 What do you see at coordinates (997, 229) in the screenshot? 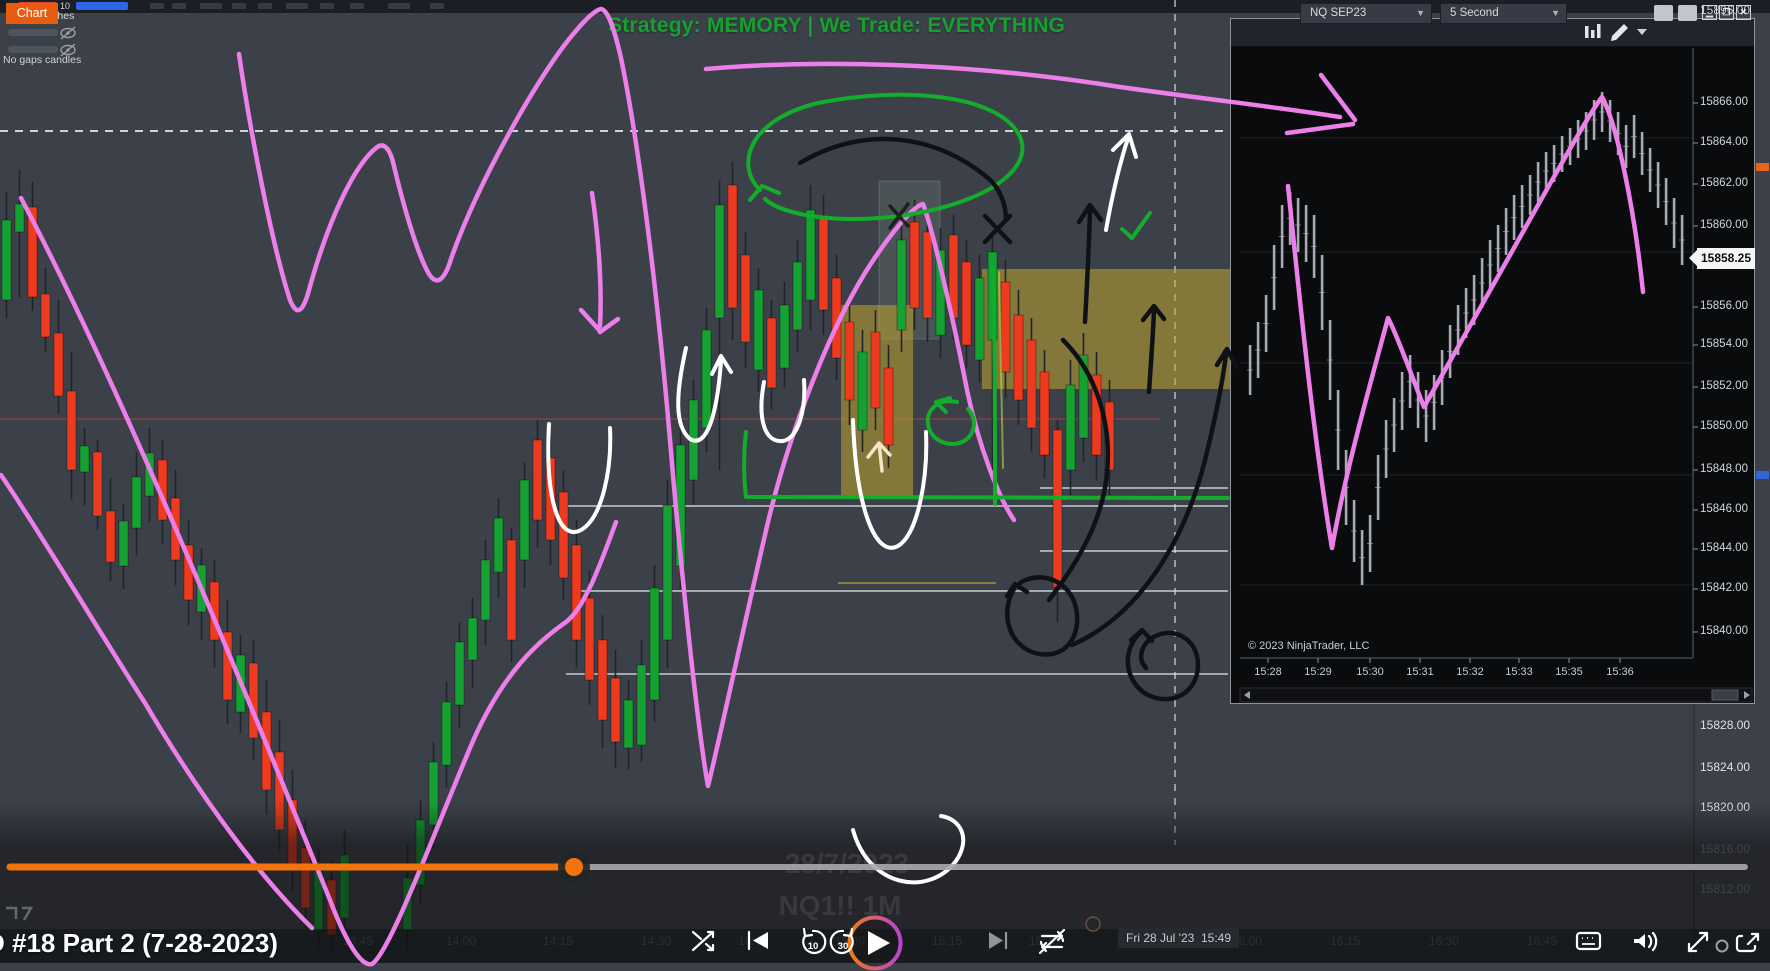
I see `black-x` at bounding box center [997, 229].